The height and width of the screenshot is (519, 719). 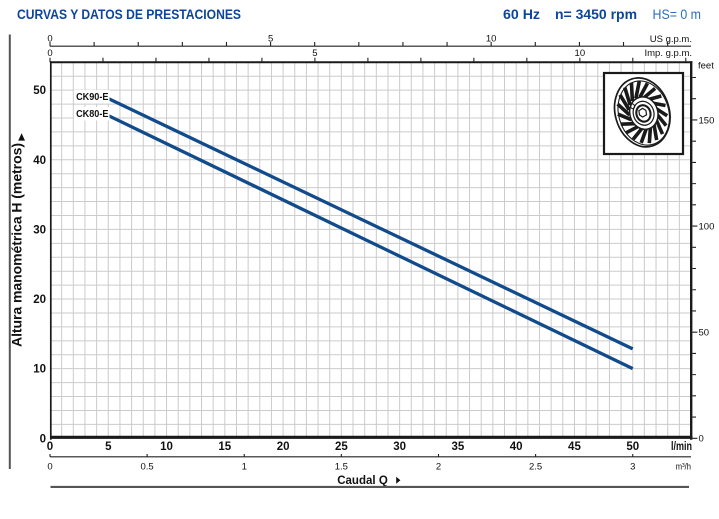 What do you see at coordinates (681, 447) in the screenshot?
I see `svg-text: l/min` at bounding box center [681, 447].